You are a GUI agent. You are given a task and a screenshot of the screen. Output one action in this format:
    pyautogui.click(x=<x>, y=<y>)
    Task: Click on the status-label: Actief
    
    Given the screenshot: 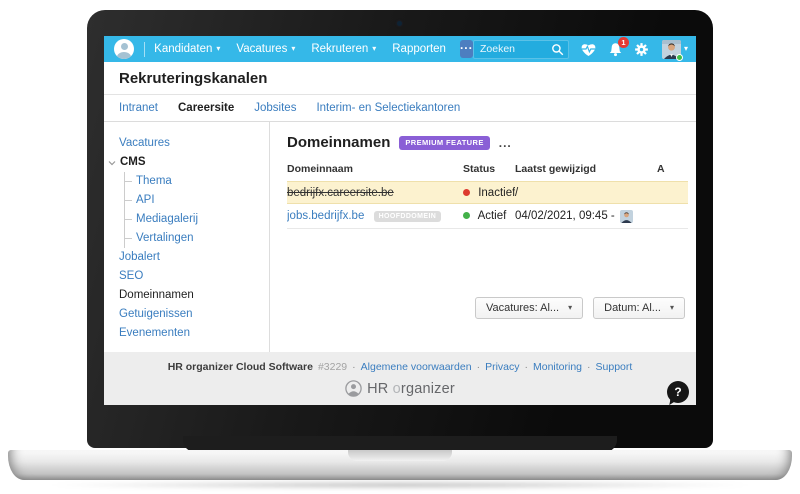 What is the action you would take?
    pyautogui.click(x=492, y=216)
    